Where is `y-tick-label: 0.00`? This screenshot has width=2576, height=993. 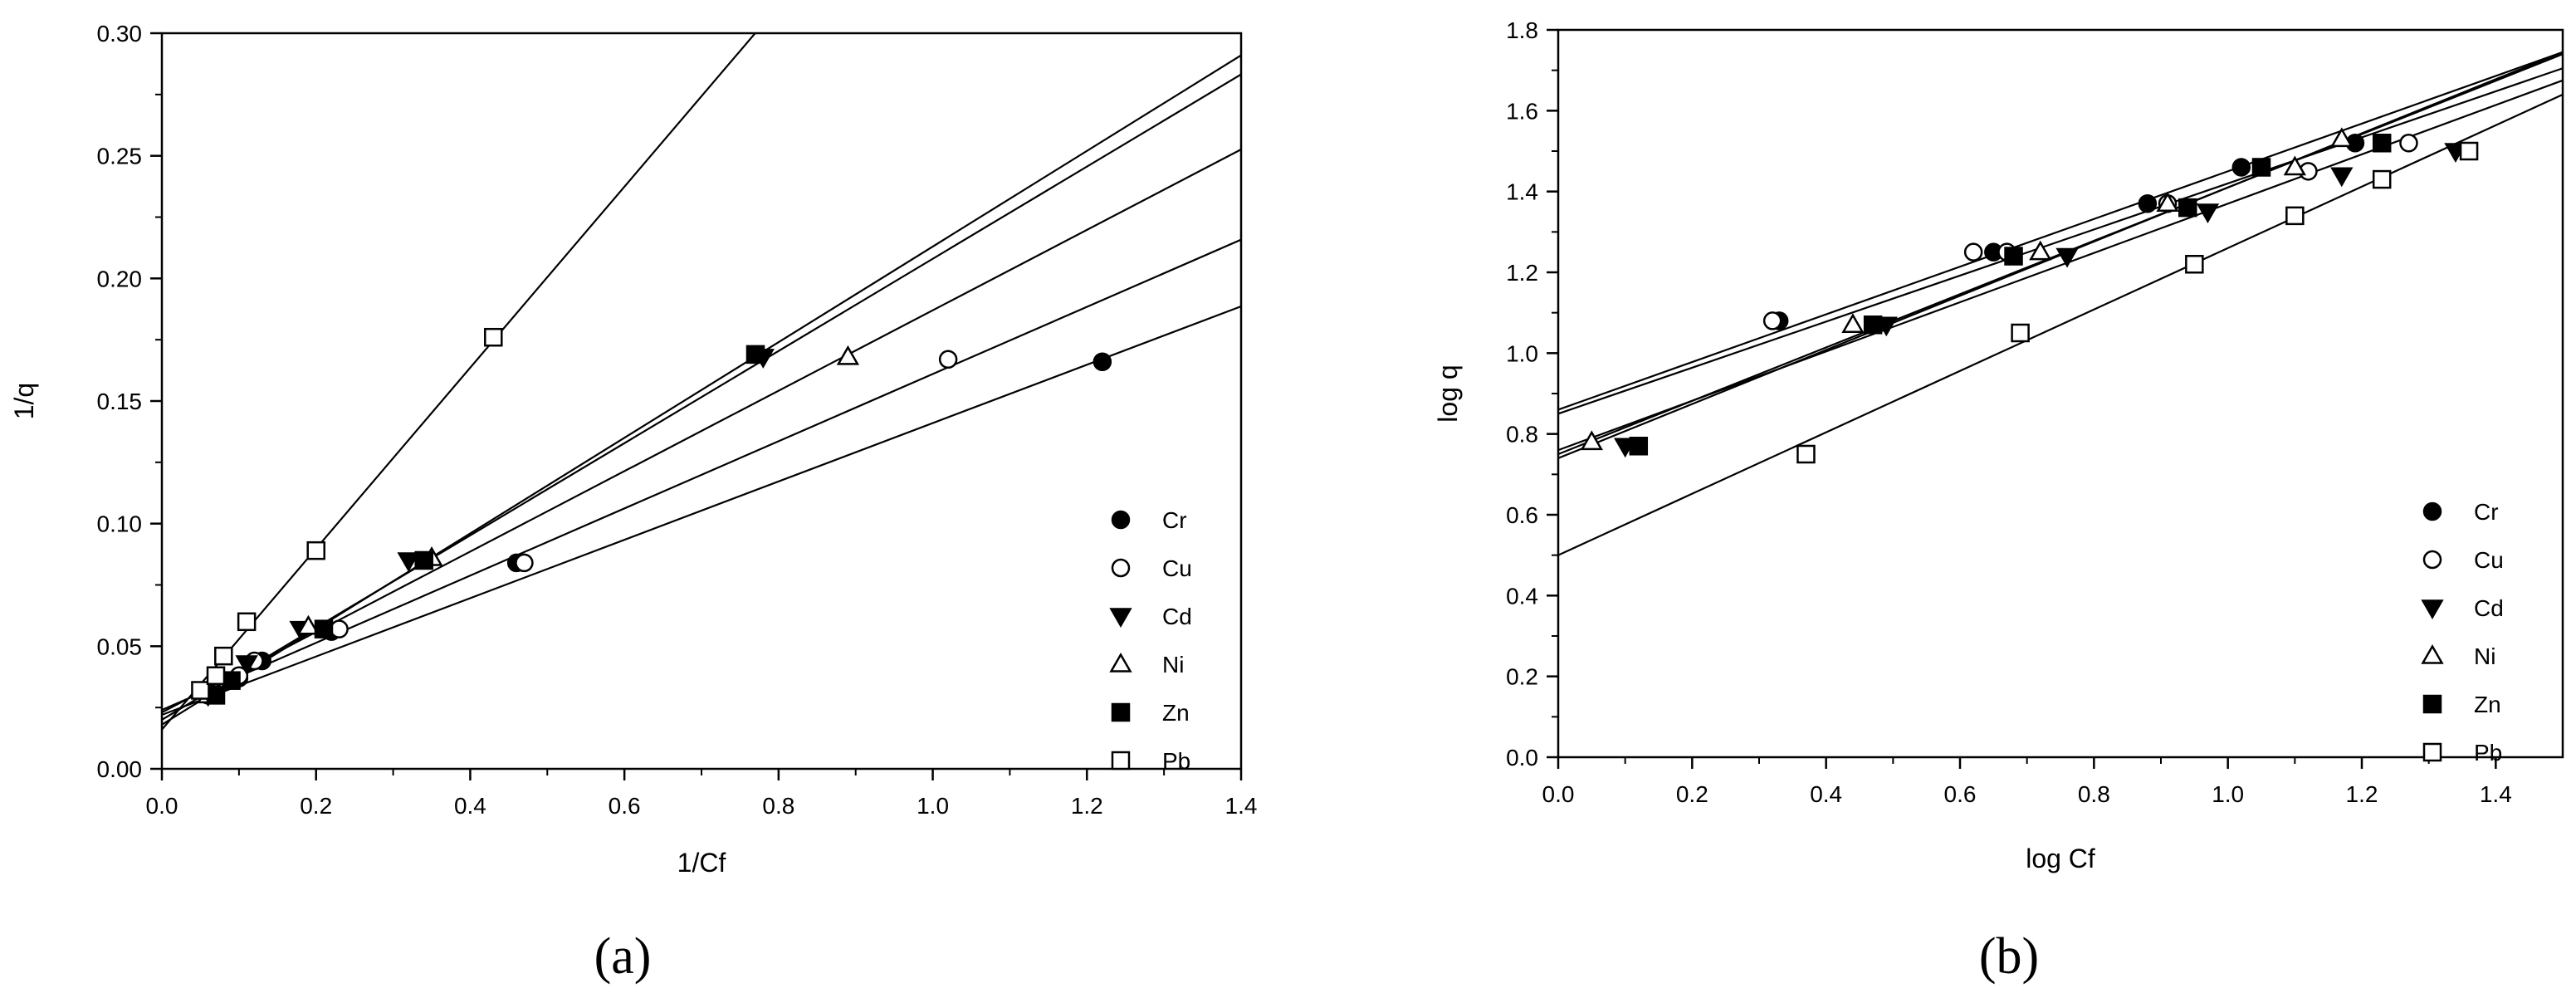
y-tick-label: 0.00 is located at coordinates (120, 769).